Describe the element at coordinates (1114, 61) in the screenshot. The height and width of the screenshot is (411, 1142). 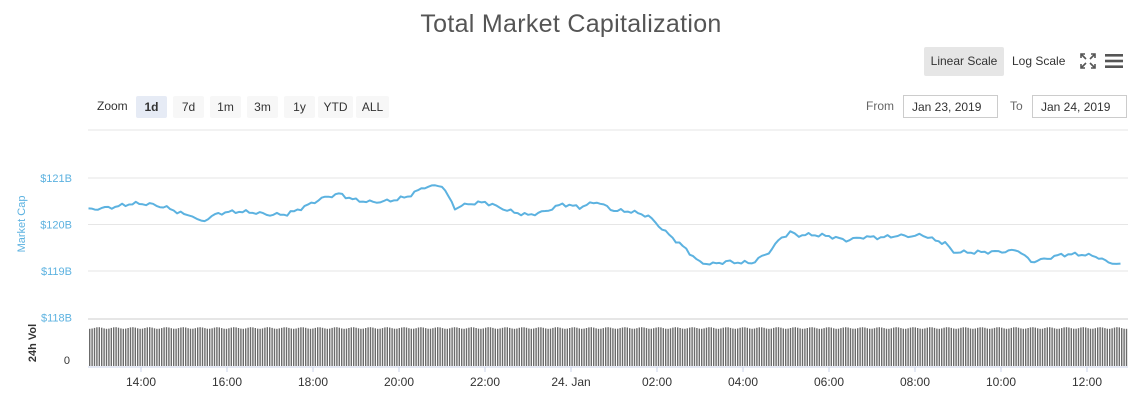
I see `hamburger-menu-icon` at that location.